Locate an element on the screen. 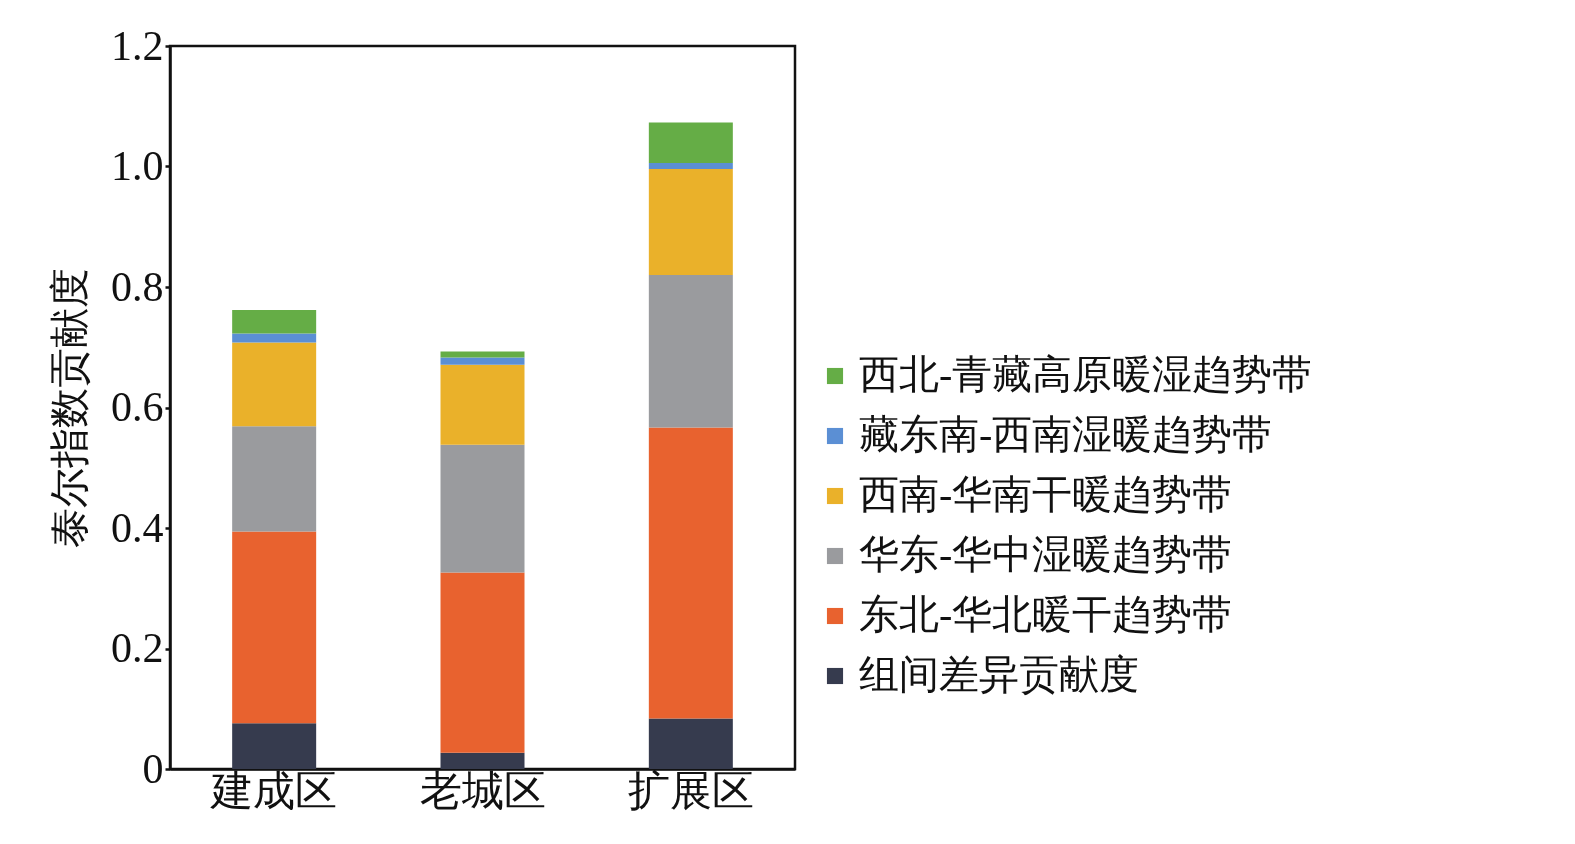 This screenshot has height=844, width=1575. y-tick-label: 0.2 is located at coordinates (137, 648).